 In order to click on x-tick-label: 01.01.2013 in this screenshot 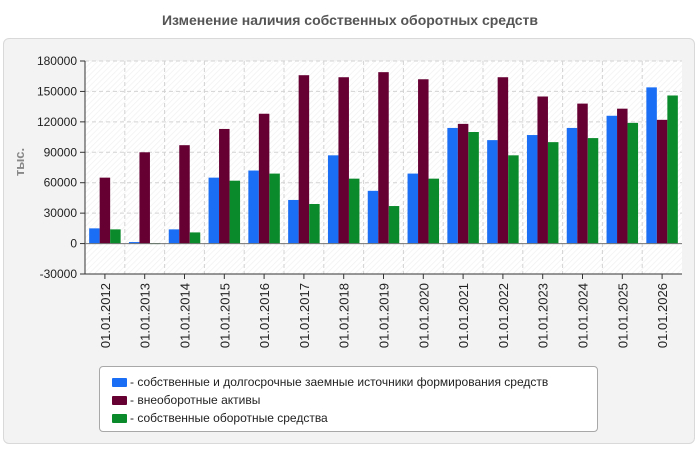, I will do `click(145, 315)`.